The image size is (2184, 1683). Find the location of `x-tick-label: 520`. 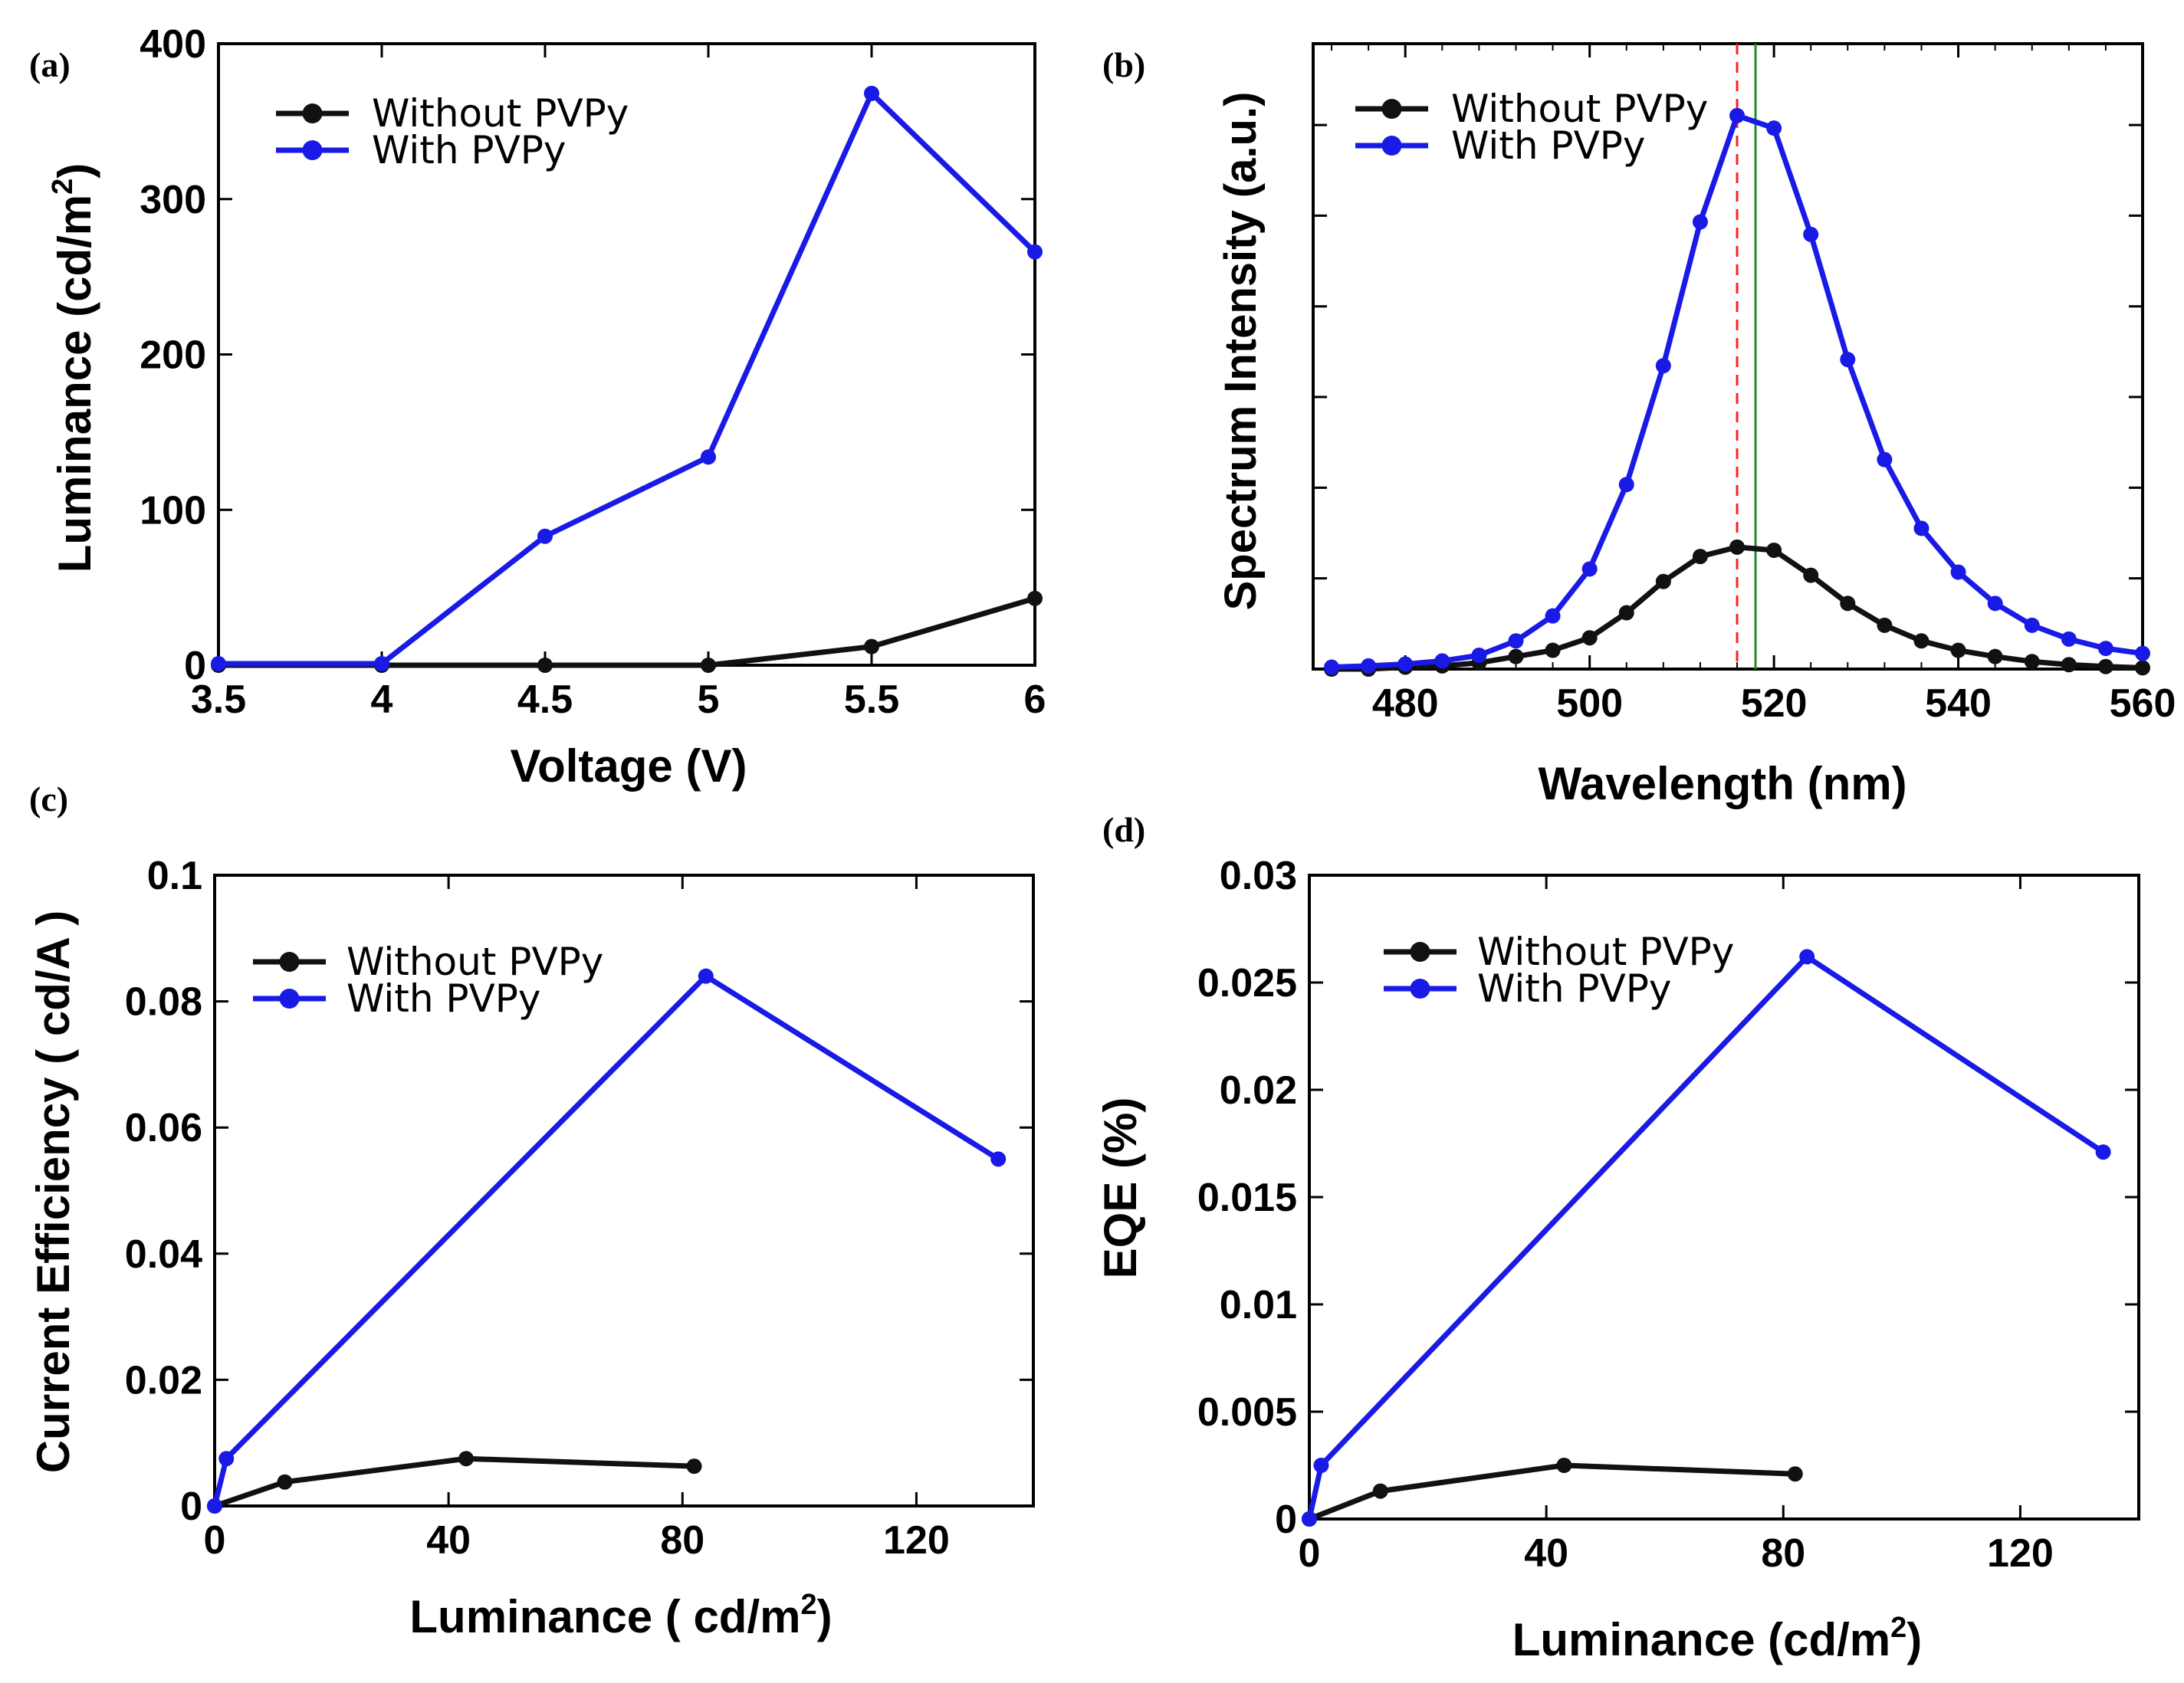

x-tick-label: 520 is located at coordinates (1774, 704).